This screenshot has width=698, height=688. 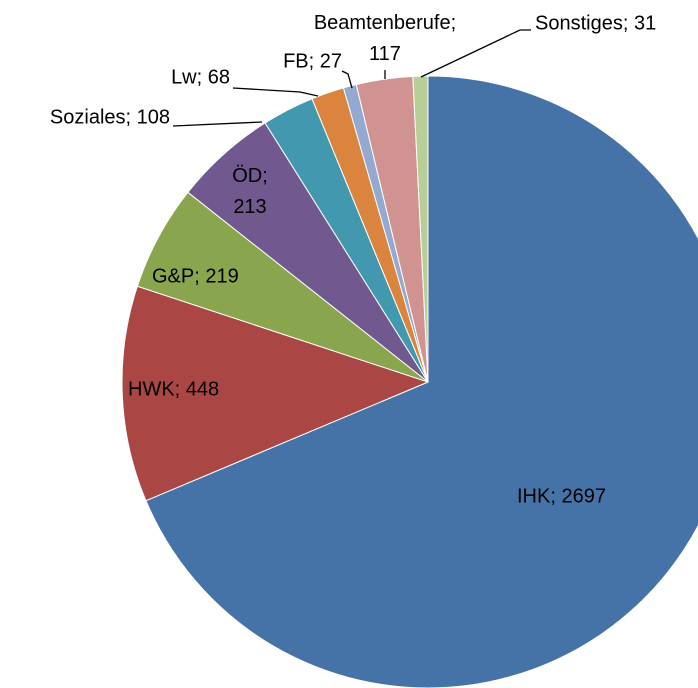 What do you see at coordinates (250, 176) in the screenshot?
I see `data-label-line: ÖD;` at bounding box center [250, 176].